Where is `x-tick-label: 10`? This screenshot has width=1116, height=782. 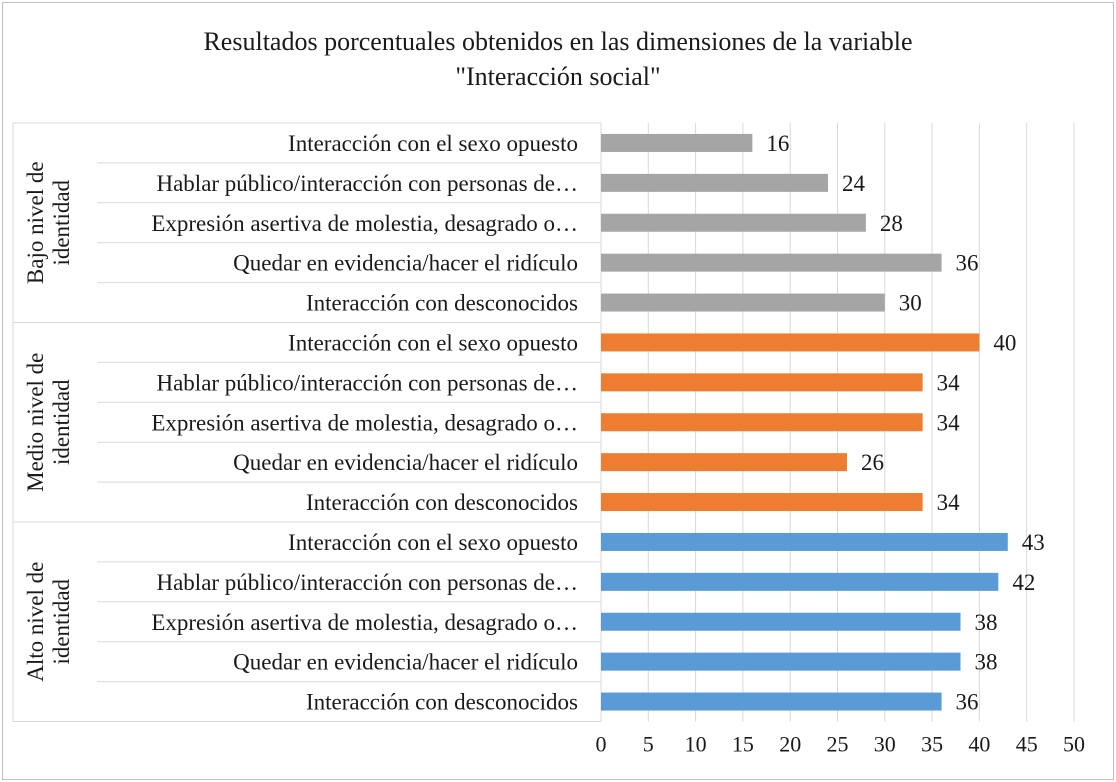
x-tick-label: 10 is located at coordinates (696, 744).